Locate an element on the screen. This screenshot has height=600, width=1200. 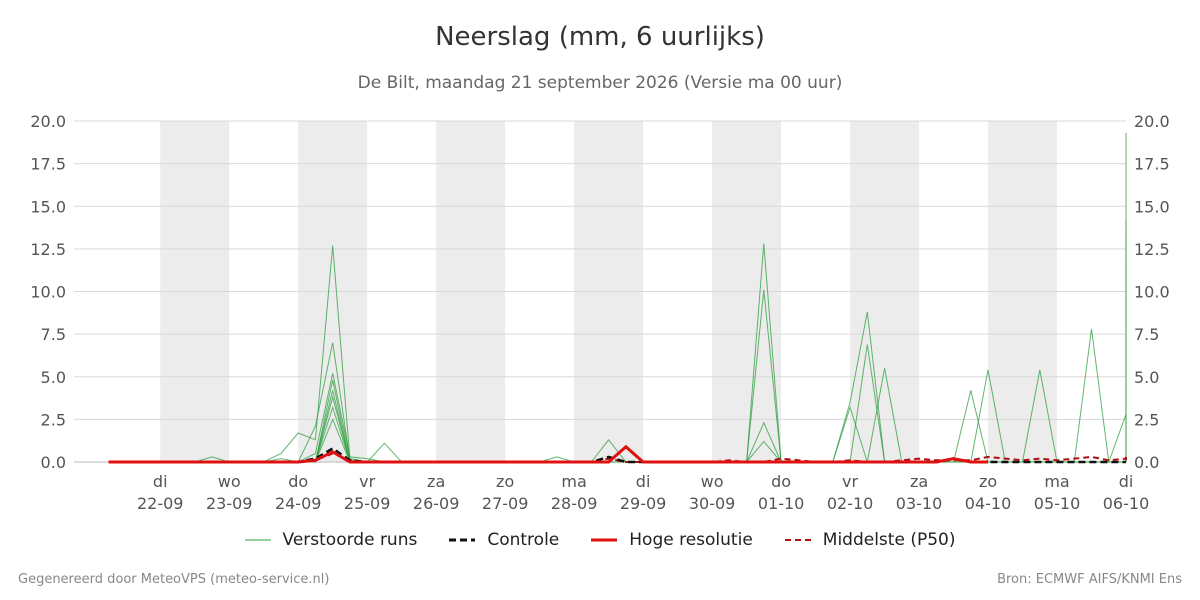
y-tick-label-left: 5.0 is located at coordinates (53, 377).